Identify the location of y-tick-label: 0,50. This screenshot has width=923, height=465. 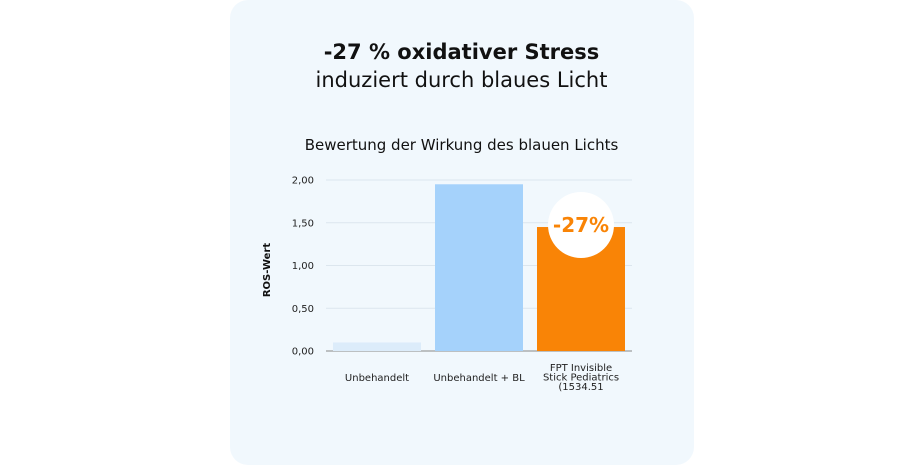
(303, 309).